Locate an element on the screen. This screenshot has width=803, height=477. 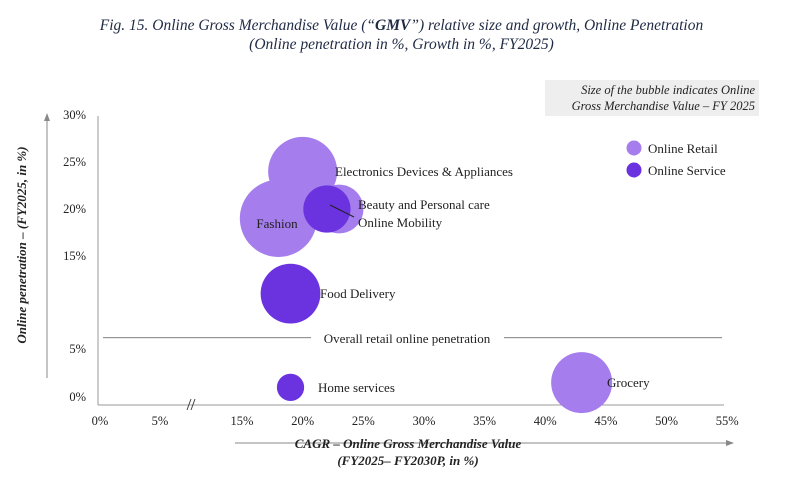
y-axis-title: Online penetration – (FY2025, in %) is located at coordinates (21, 244).